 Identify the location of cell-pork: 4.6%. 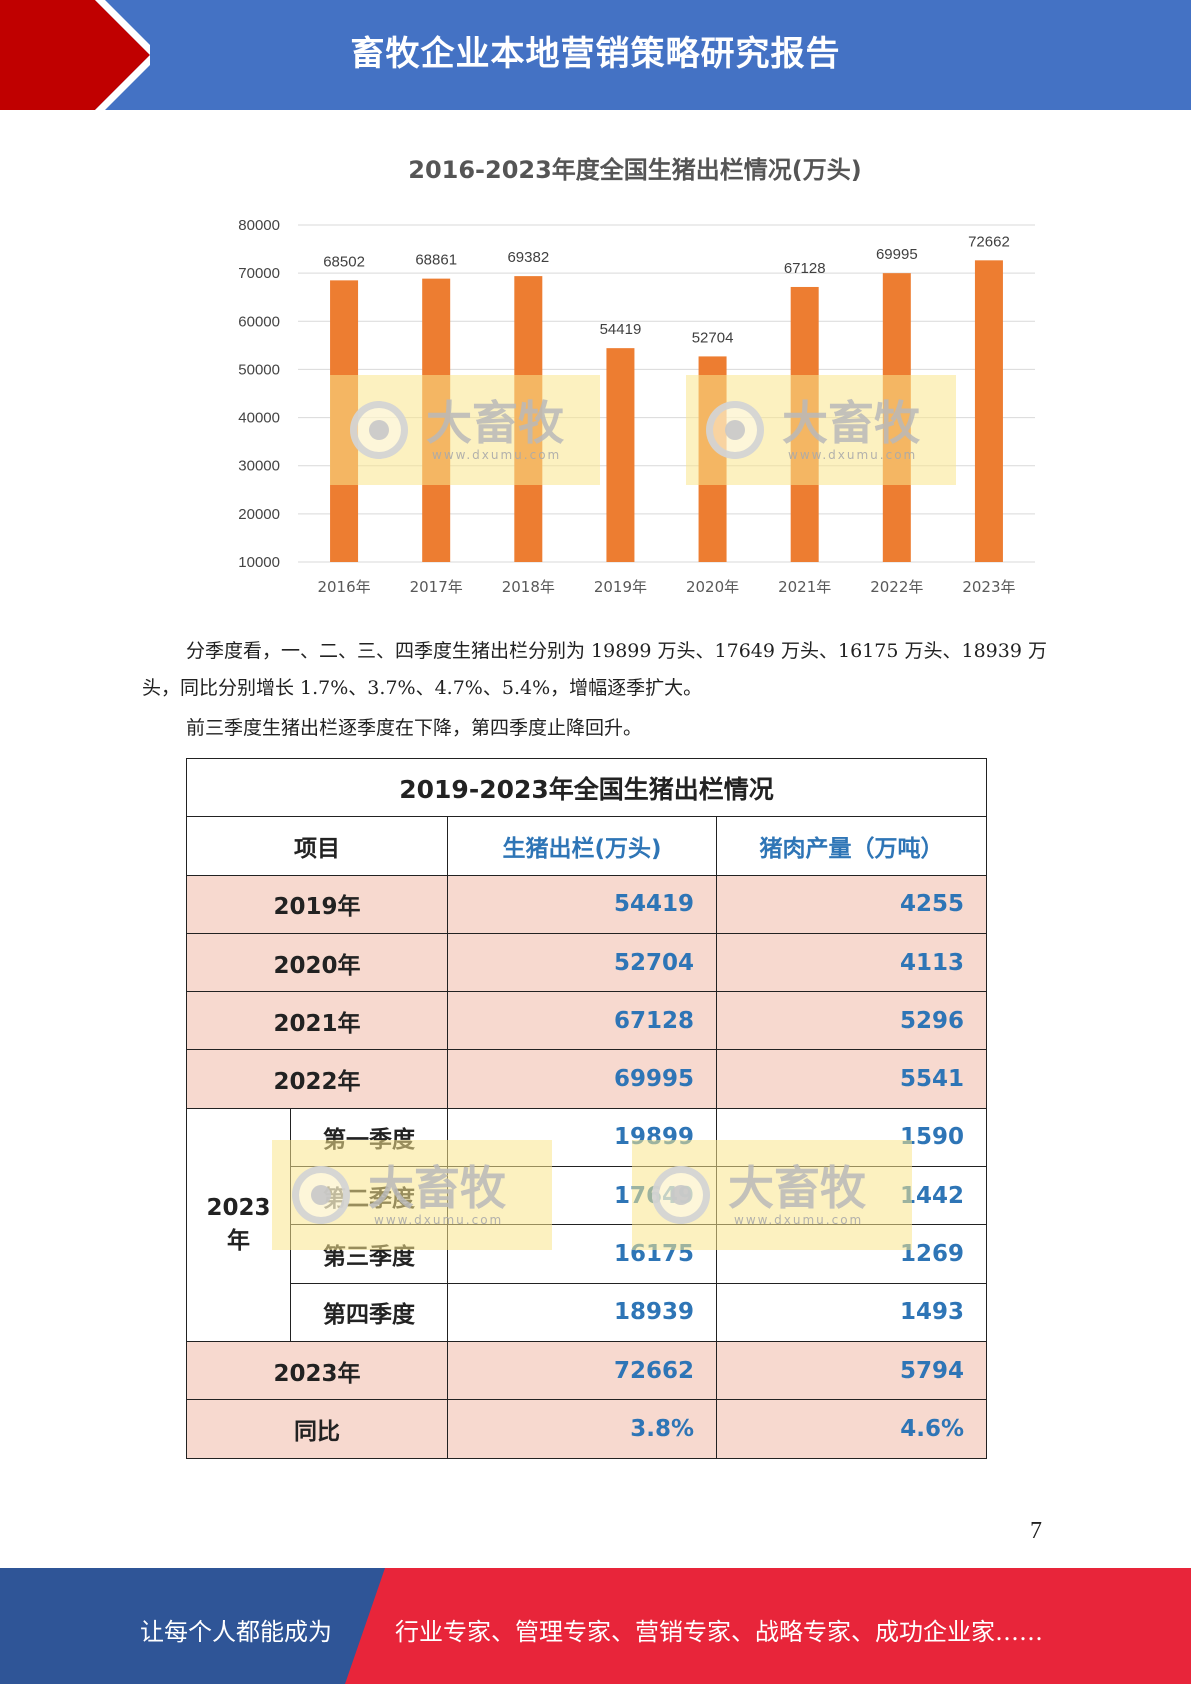
(851, 1429).